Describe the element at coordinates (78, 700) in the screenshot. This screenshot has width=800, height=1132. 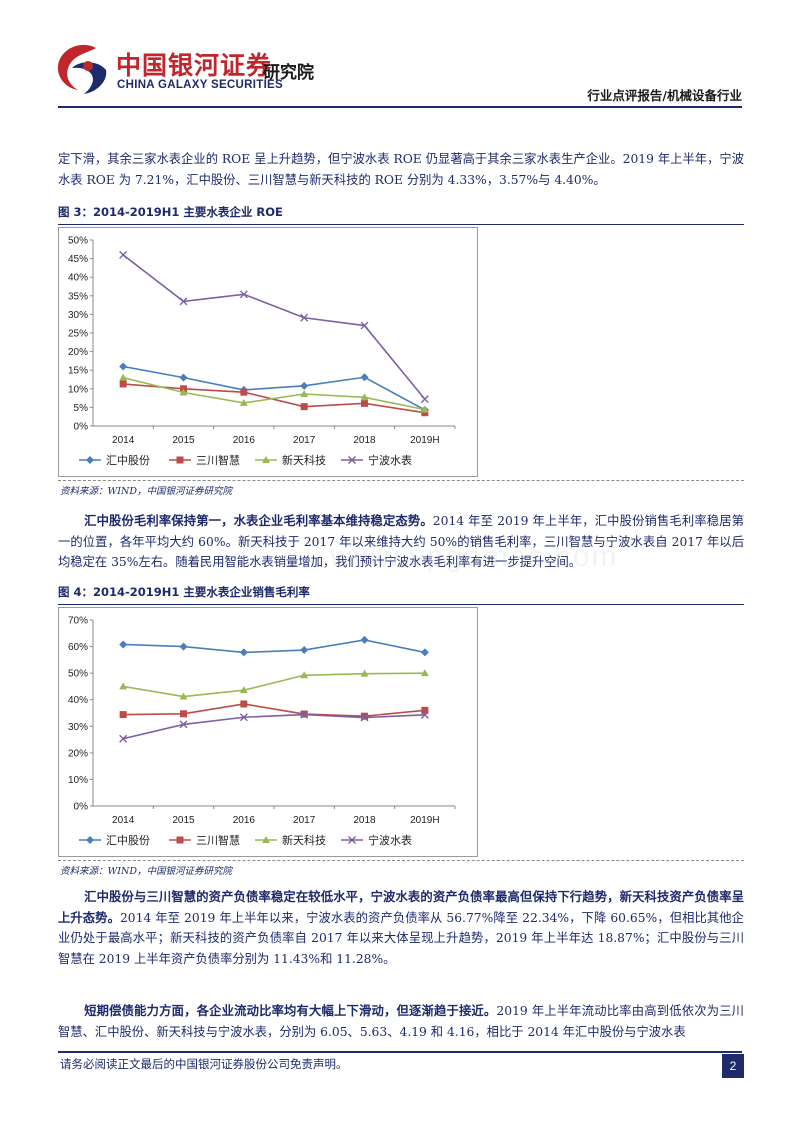
I see `y-tick-label: 40%` at that location.